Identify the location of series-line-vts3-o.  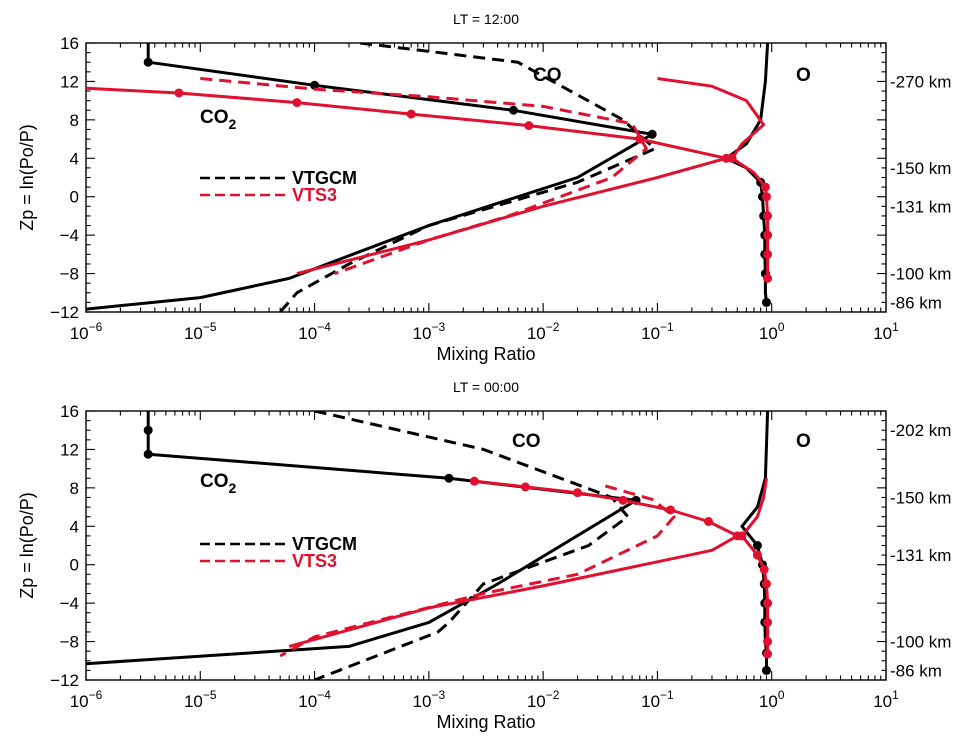
(713, 178).